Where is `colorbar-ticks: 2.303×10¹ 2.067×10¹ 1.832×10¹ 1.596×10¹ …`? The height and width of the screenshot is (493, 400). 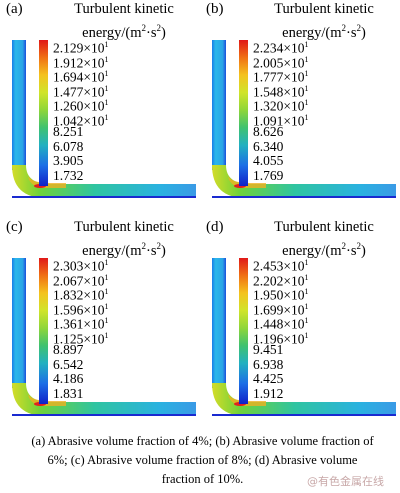
colorbar-ticks: 2.303×10¹ 2.067×10¹ 1.832×10¹ 1.596×10¹ … is located at coordinates (108, 328).